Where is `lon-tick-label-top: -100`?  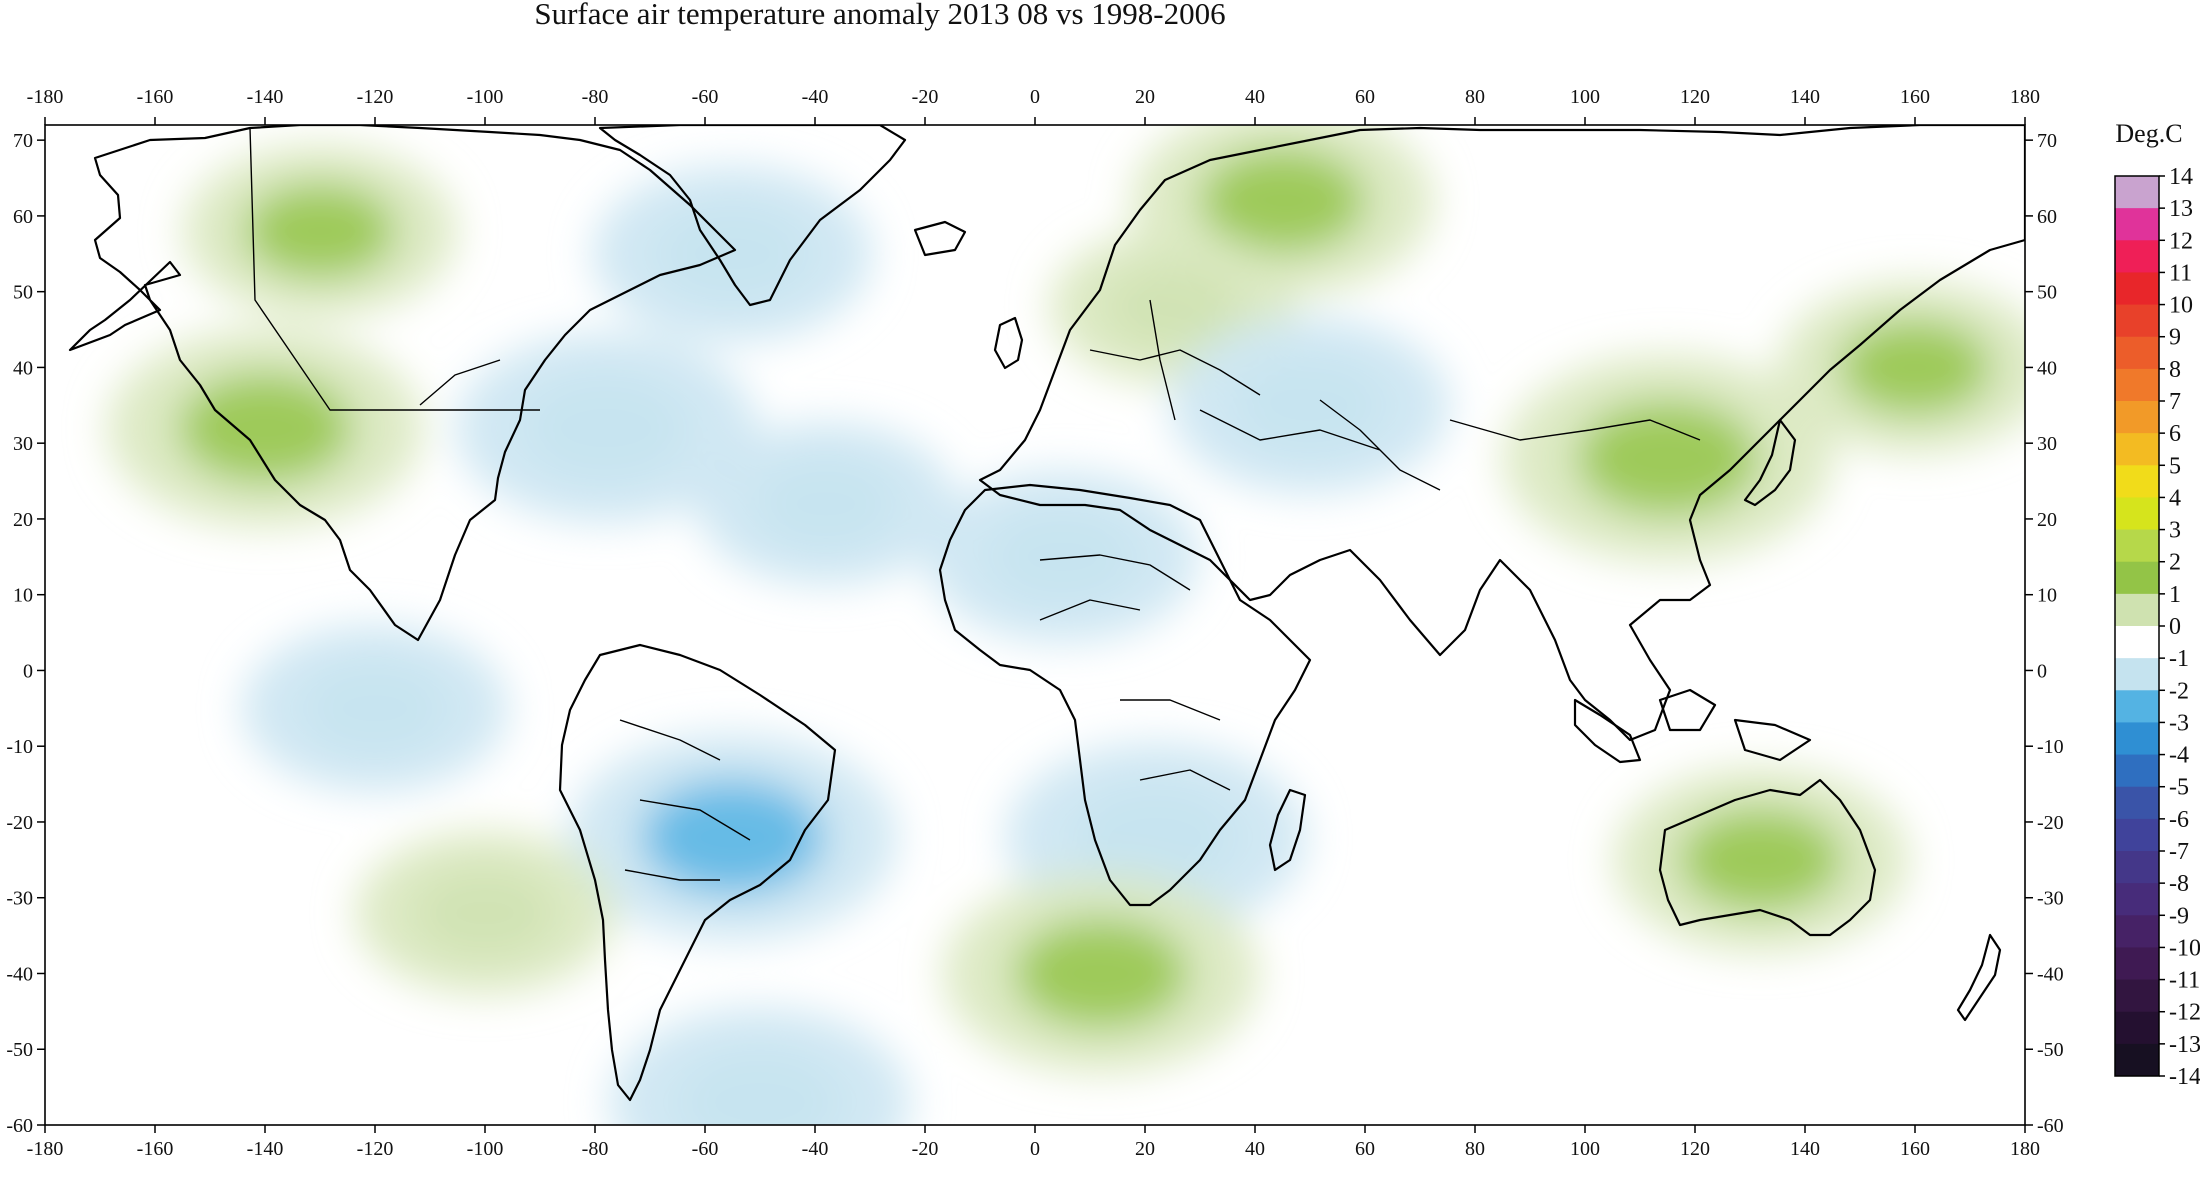 lon-tick-label-top: -100 is located at coordinates (485, 97).